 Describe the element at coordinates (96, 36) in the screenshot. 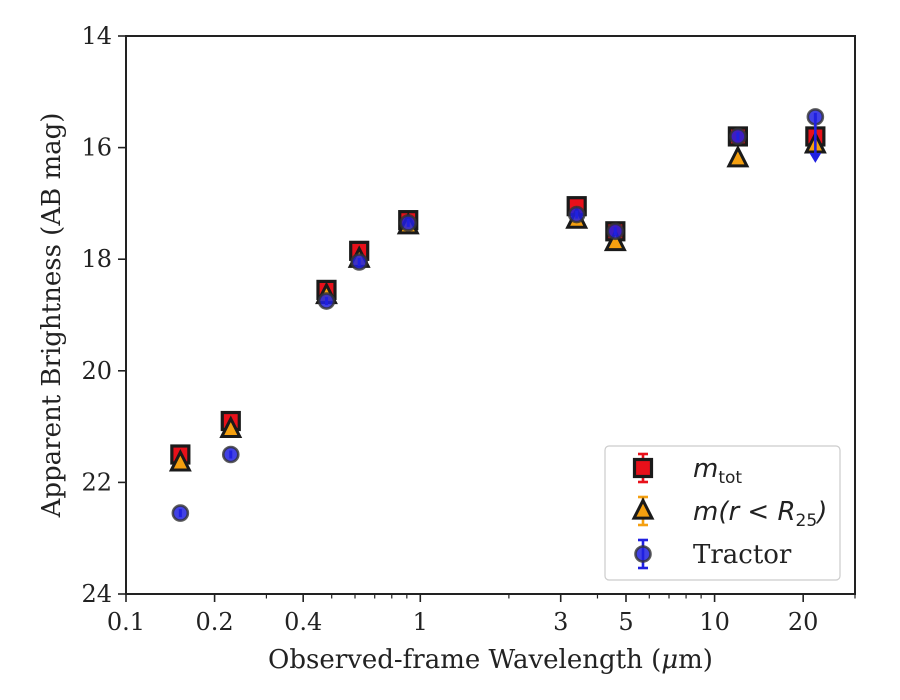

I see `y-tick-label: 14` at that location.